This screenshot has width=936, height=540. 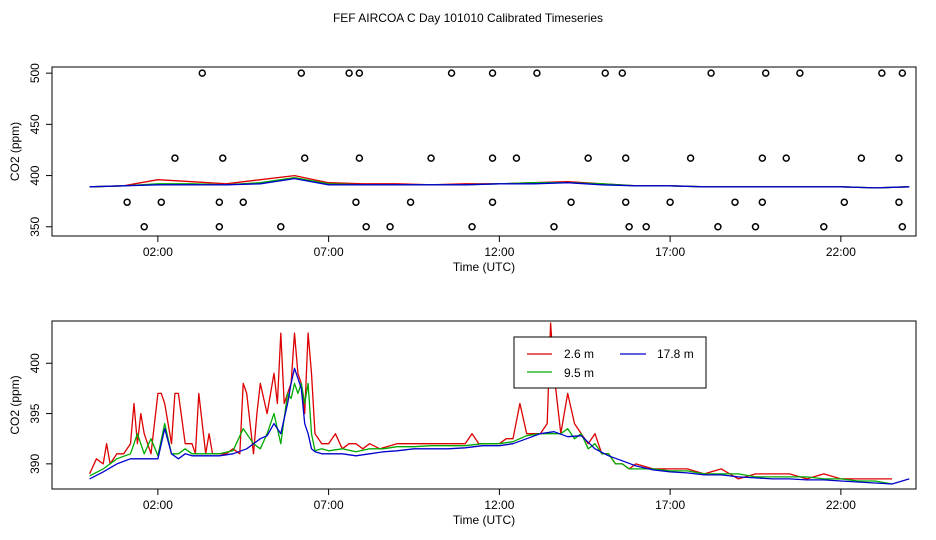 I want to click on legend-label-17.8m: 17.8 m, so click(x=675, y=354).